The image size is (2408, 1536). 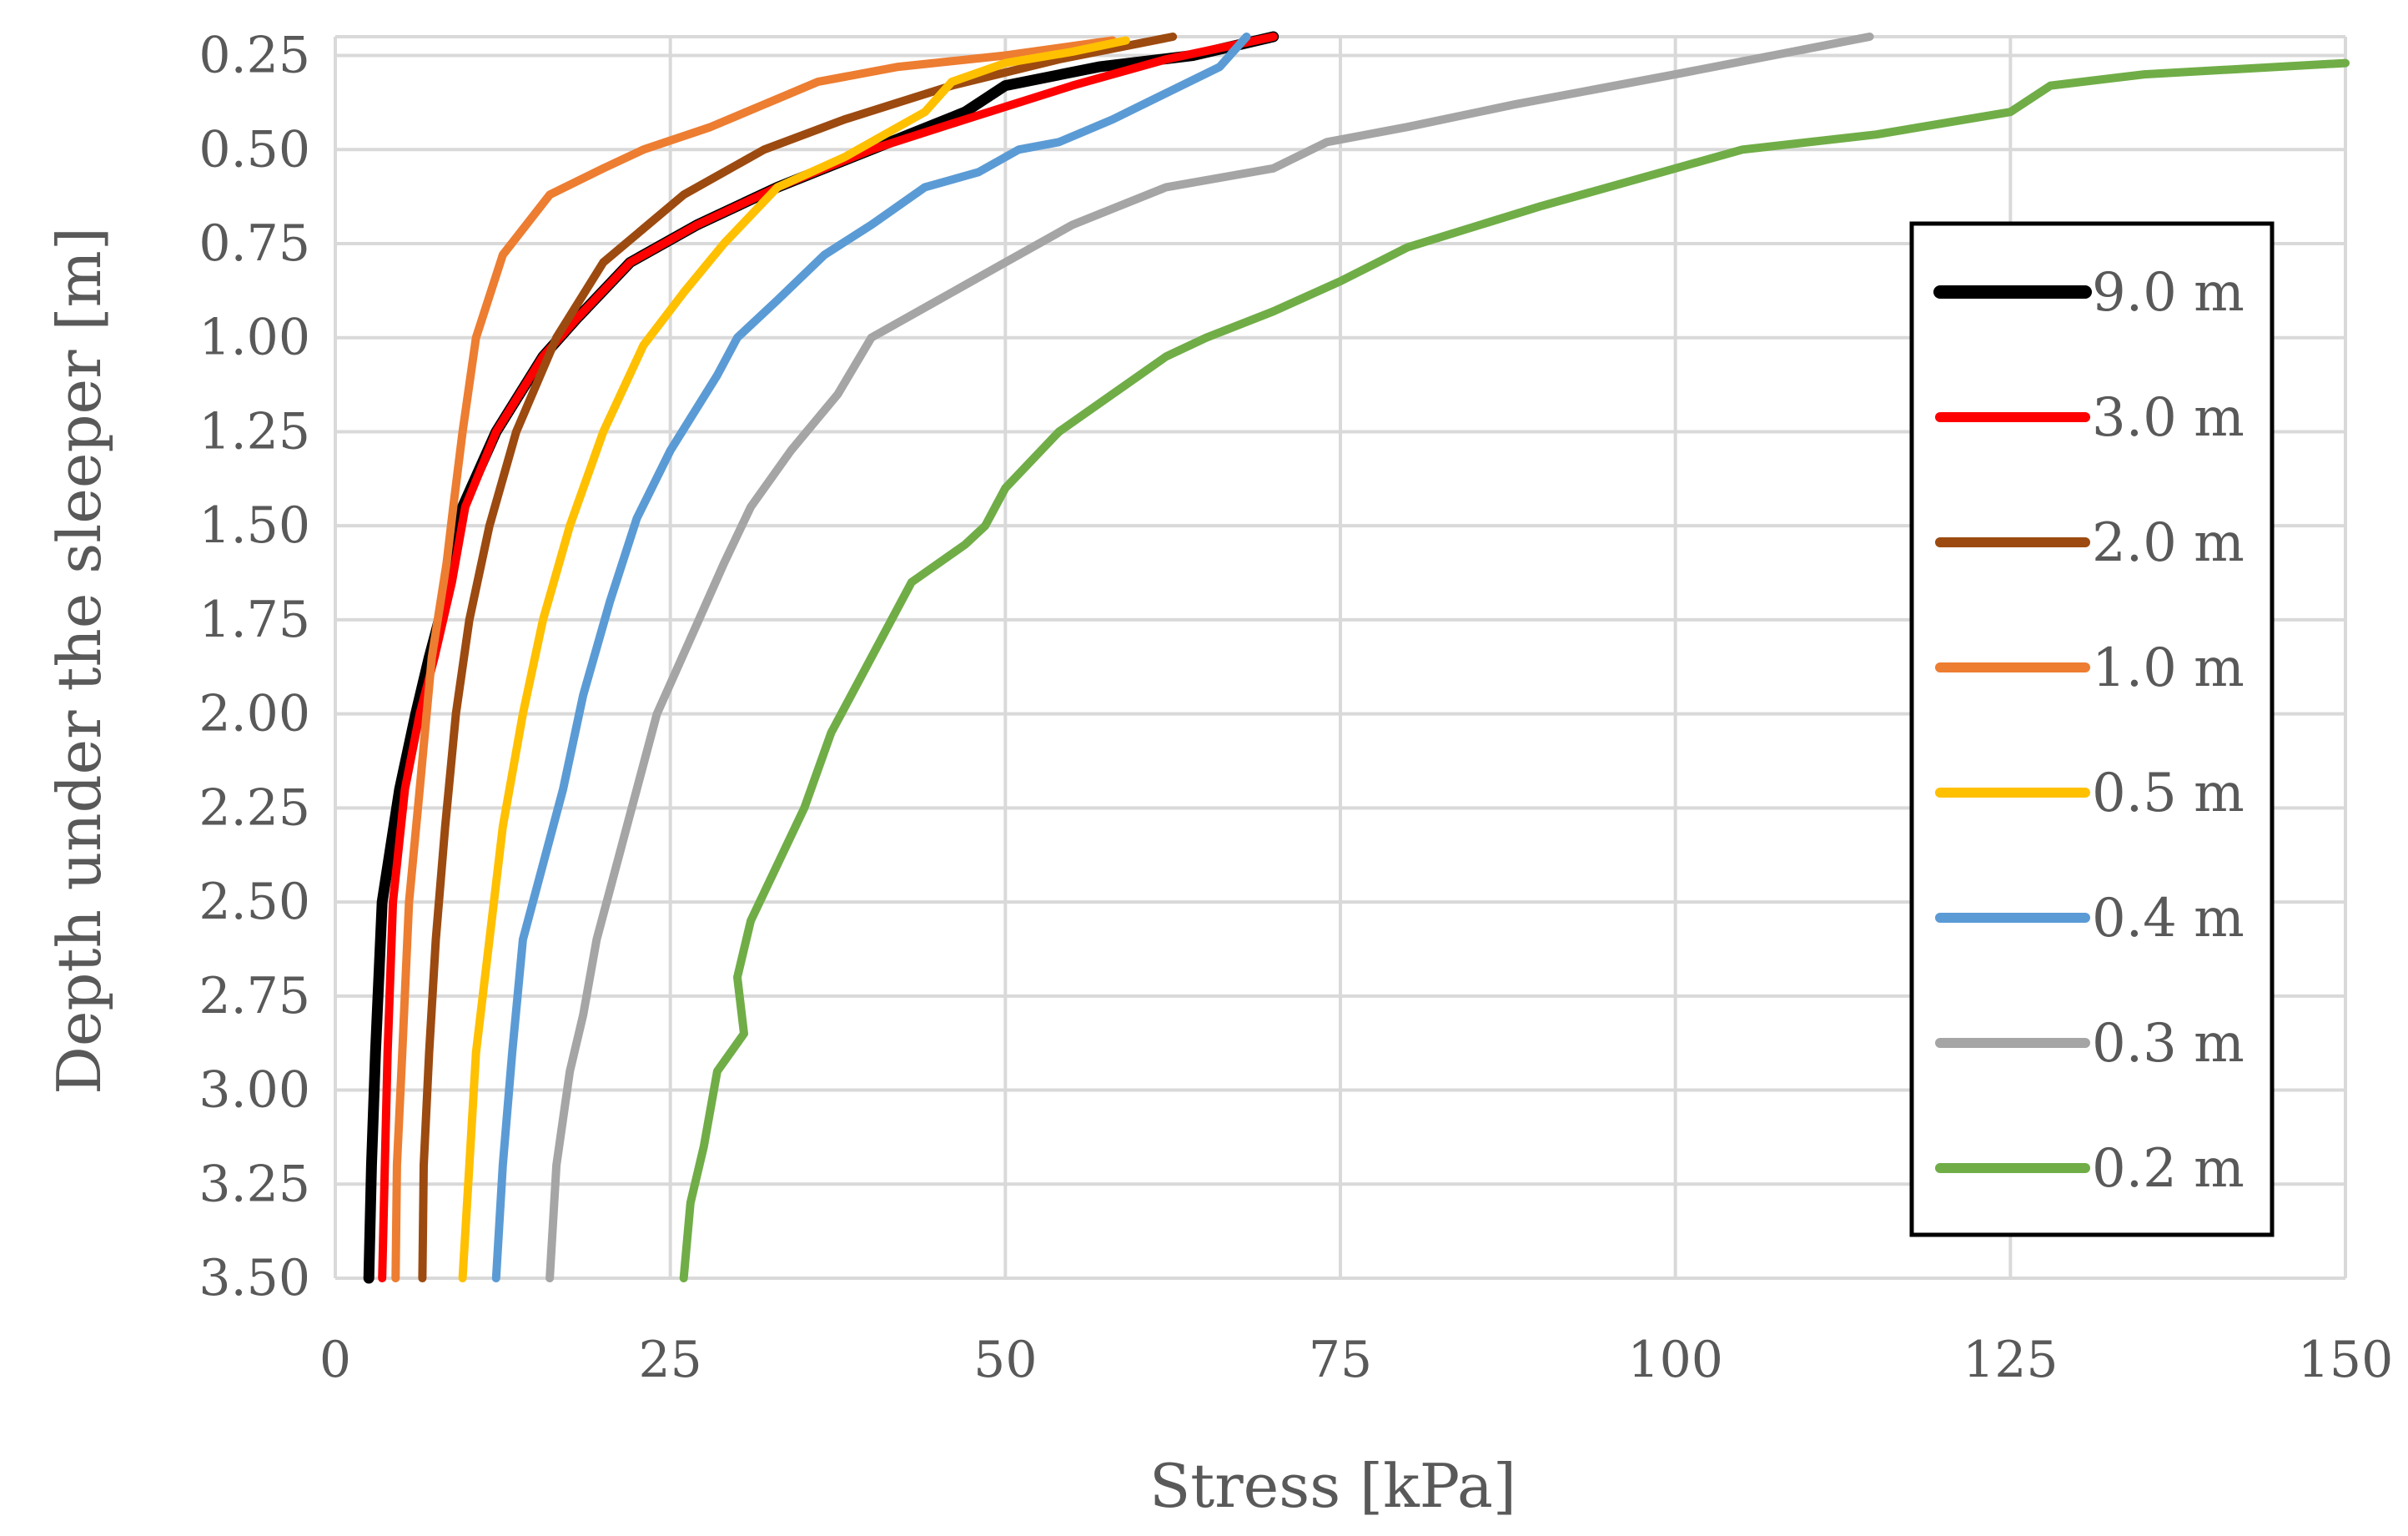 What do you see at coordinates (254, 1184) in the screenshot?
I see `y-tick-label-3.25: 3.25` at bounding box center [254, 1184].